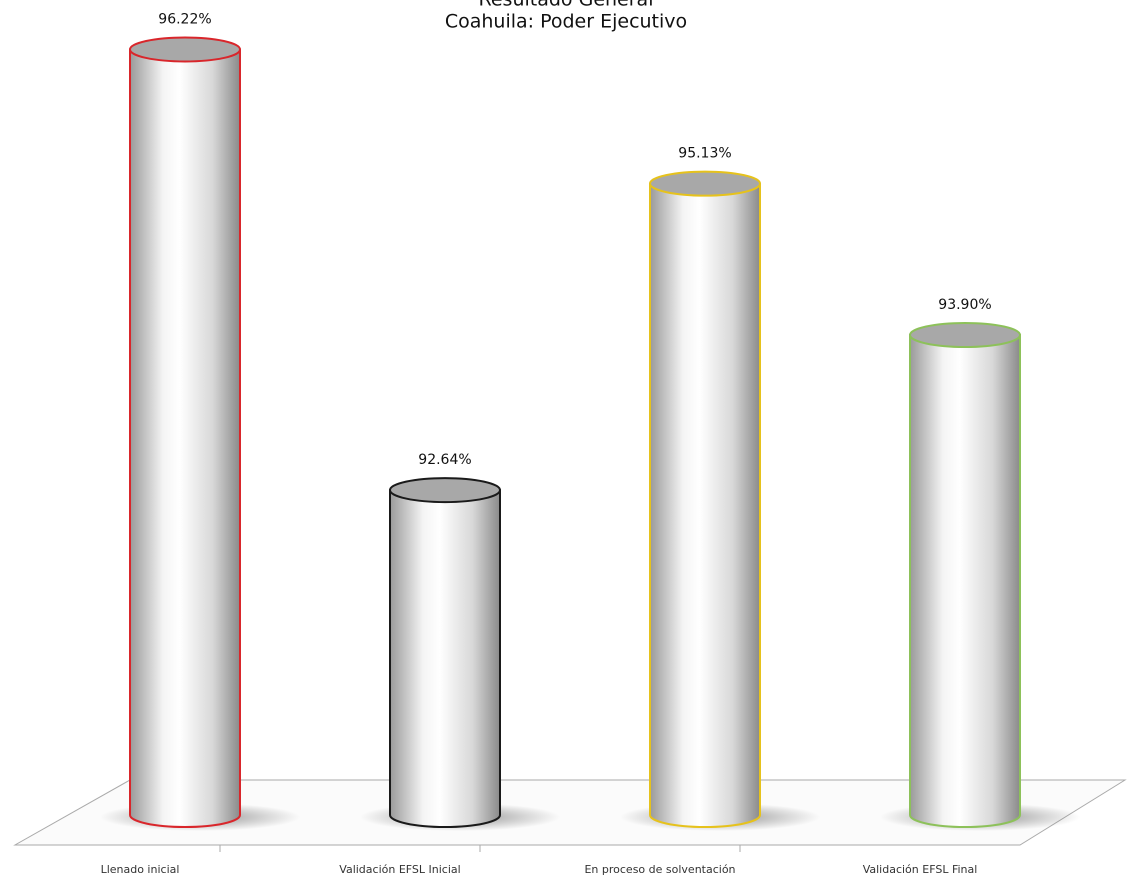 This screenshot has width=1132, height=883. What do you see at coordinates (444, 460) in the screenshot?
I see `value-label: 92.64%` at bounding box center [444, 460].